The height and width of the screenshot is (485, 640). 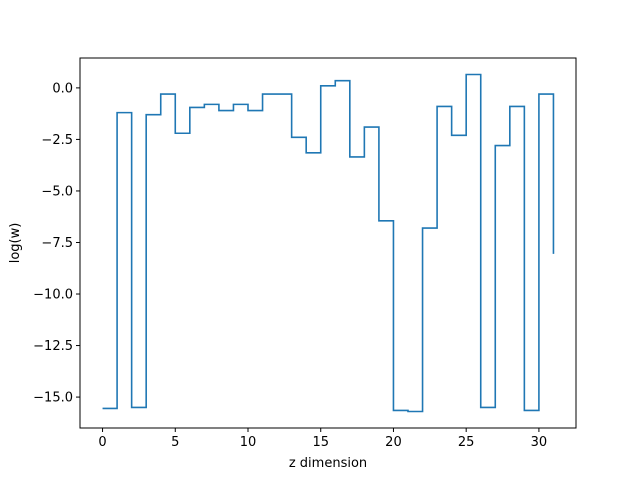 What do you see at coordinates (62, 88) in the screenshot?
I see `y-tick-label: 0.0` at bounding box center [62, 88].